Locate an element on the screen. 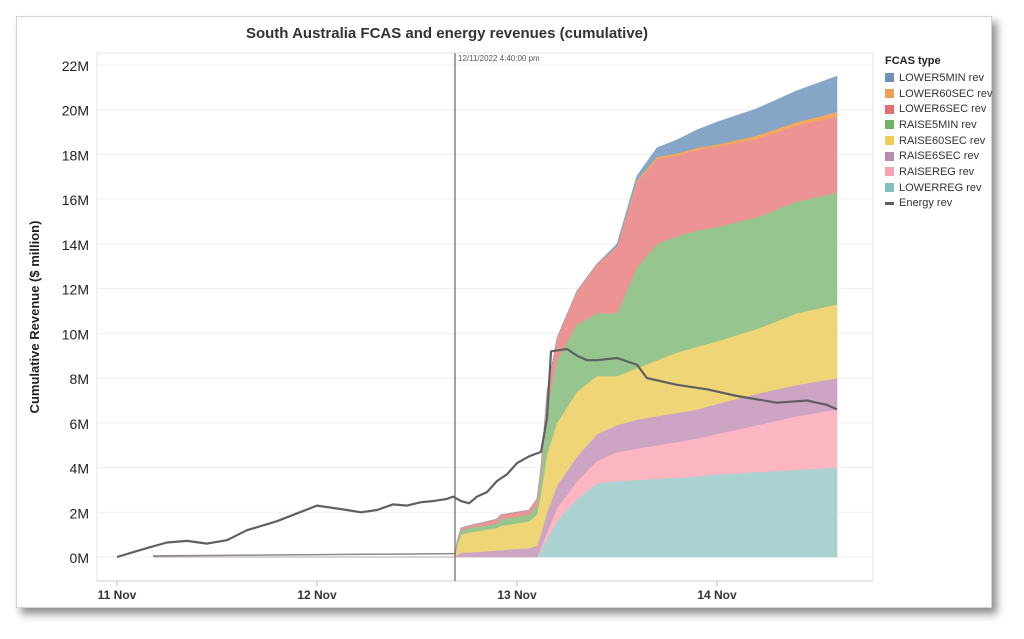 The width and height of the screenshot is (1024, 639). legend-label: RAISE60SEC rev is located at coordinates (942, 140).